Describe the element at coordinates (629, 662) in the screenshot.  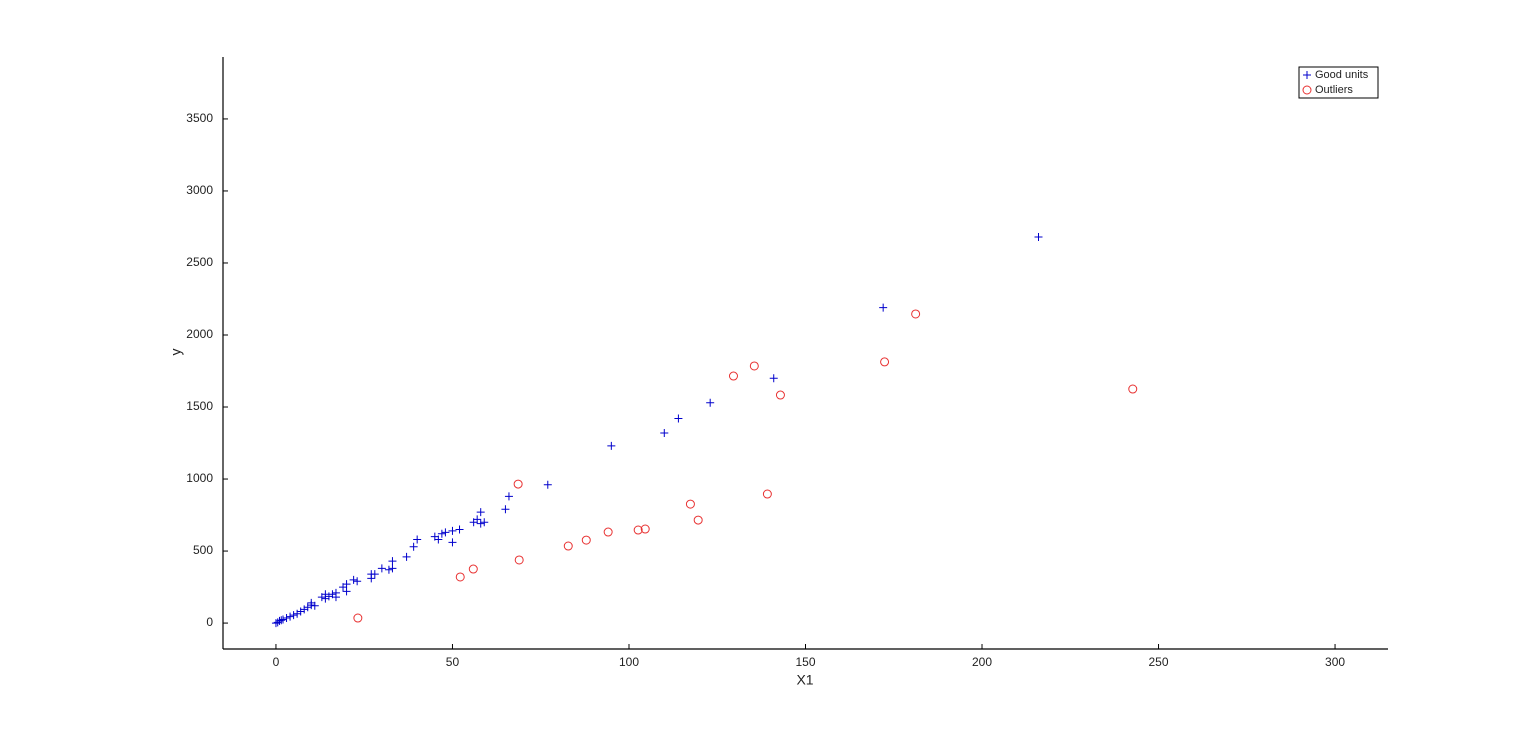
I see `x-tick-label: 100` at that location.